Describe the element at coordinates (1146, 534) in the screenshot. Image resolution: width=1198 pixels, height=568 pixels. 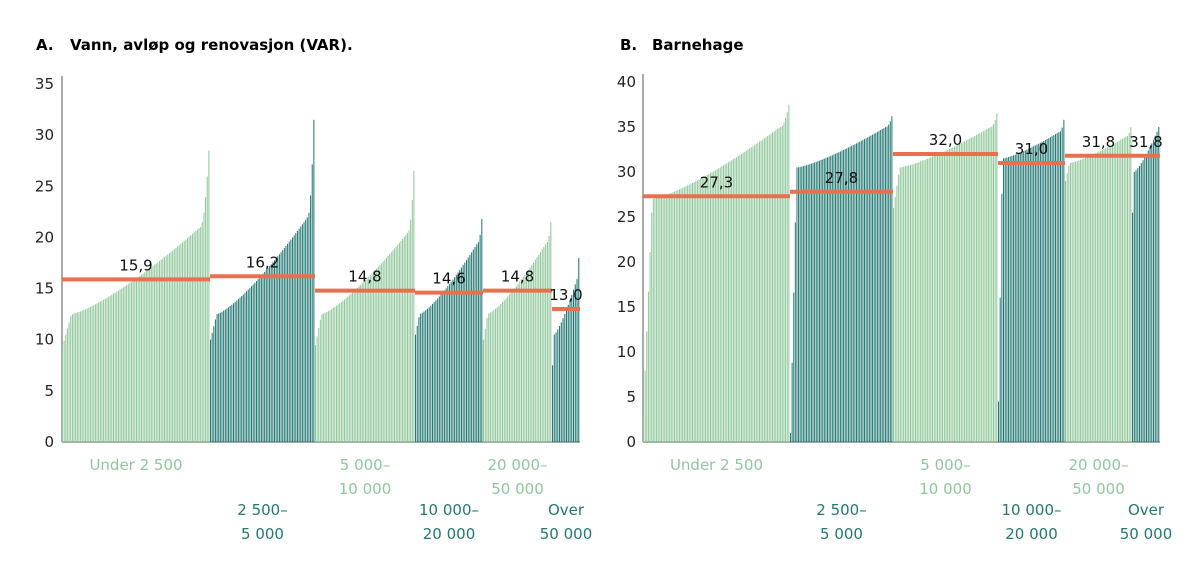
I see `group-label: 50 000` at that location.